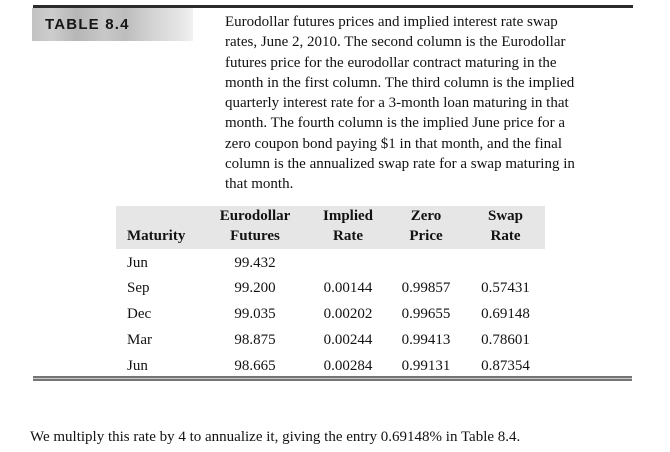 Image resolution: width=670 pixels, height=452 pixels. Describe the element at coordinates (255, 263) in the screenshot. I see `table-cell: 99.432` at that location.